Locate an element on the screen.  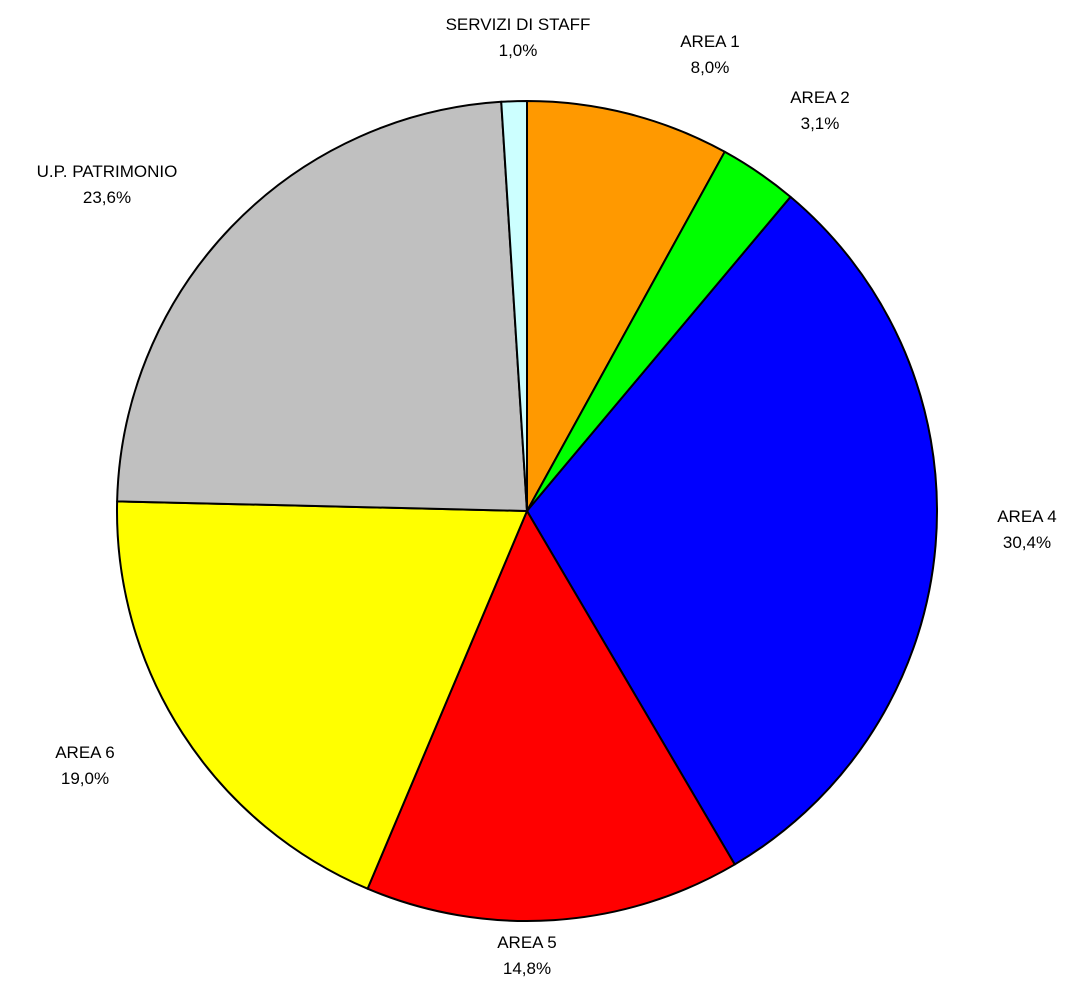
pie-slice-servizi-di-staff is located at coordinates (514, 306).